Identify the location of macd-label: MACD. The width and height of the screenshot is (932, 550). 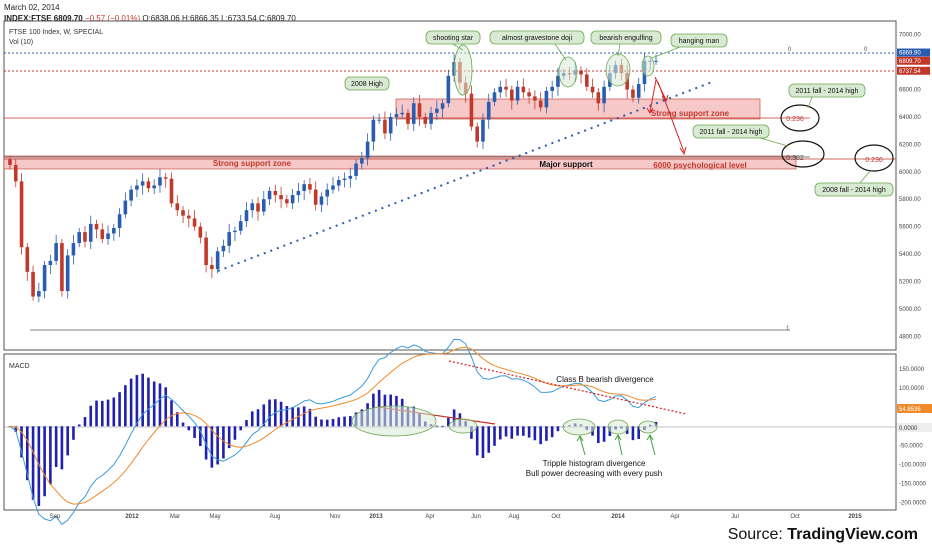
(19, 366).